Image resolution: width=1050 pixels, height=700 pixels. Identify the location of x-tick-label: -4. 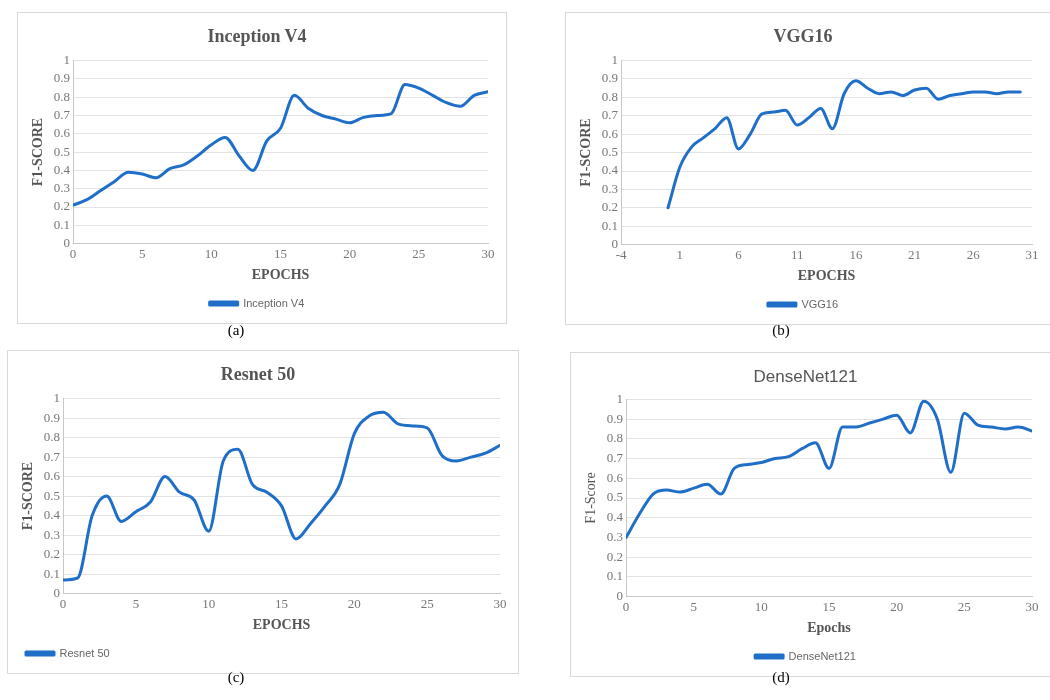
(621, 254).